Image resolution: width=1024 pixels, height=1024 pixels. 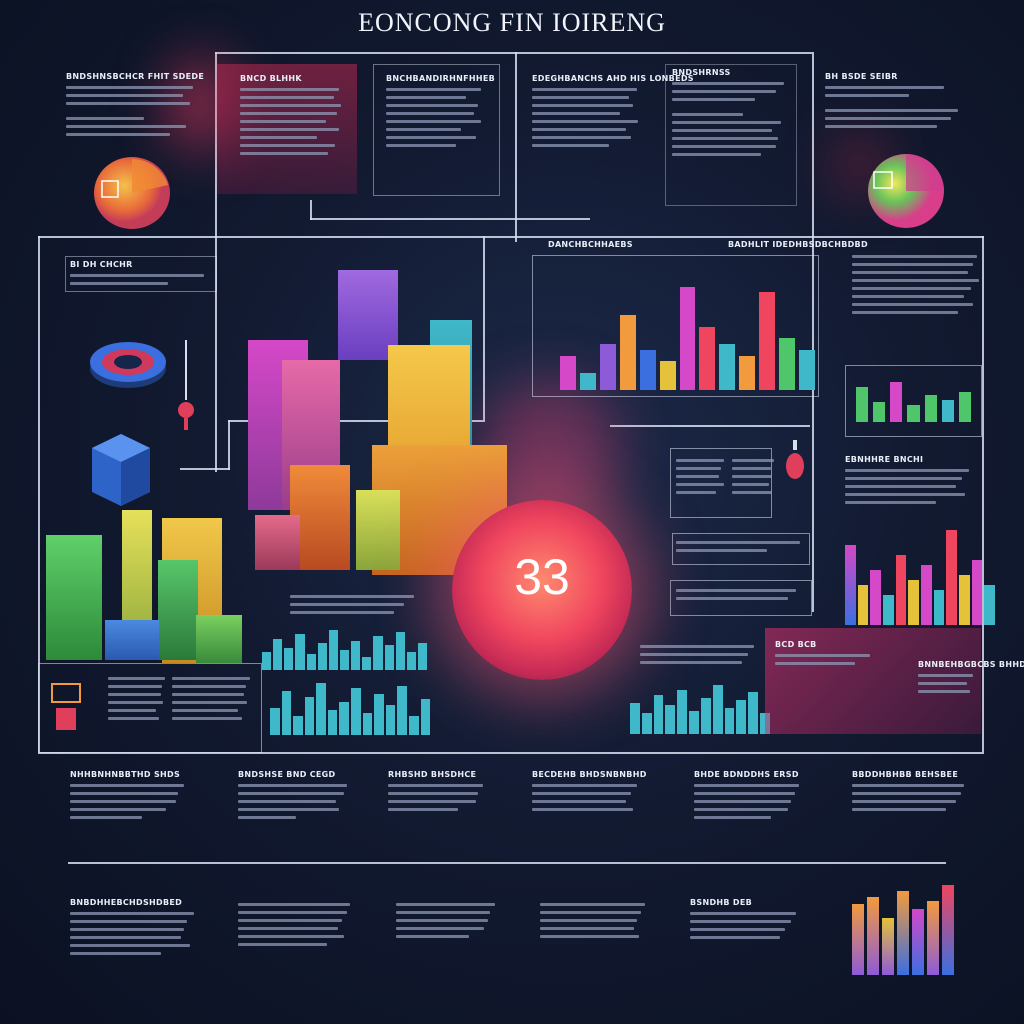 I want to click on robot-icon, so click(x=66, y=706).